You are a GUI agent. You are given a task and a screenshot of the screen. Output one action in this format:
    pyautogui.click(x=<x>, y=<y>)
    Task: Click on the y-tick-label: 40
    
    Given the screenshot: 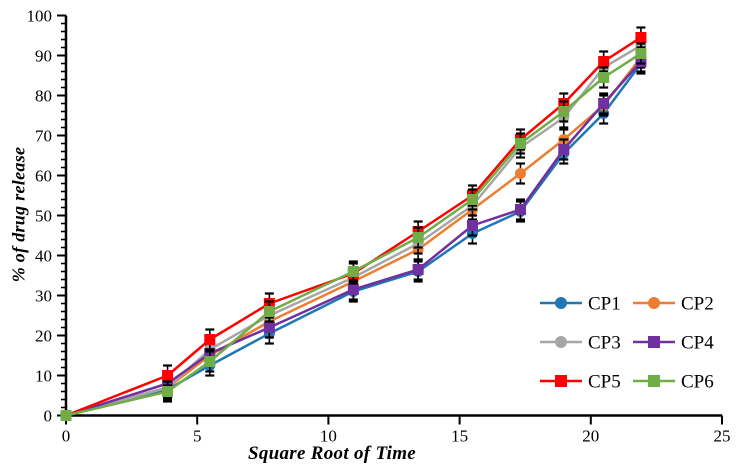 What is the action you would take?
    pyautogui.click(x=43, y=255)
    